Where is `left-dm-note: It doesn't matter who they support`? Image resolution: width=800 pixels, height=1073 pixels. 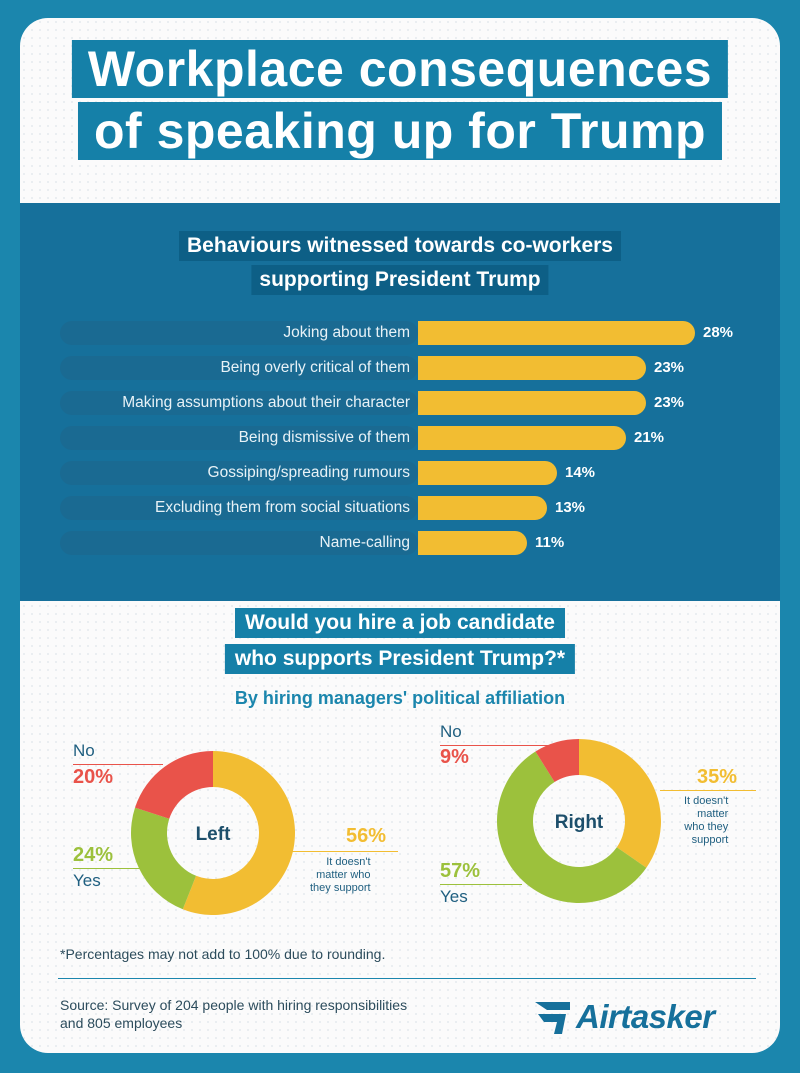
left-dm-note: It doesn't matter who they support is located at coordinates (340, 875).